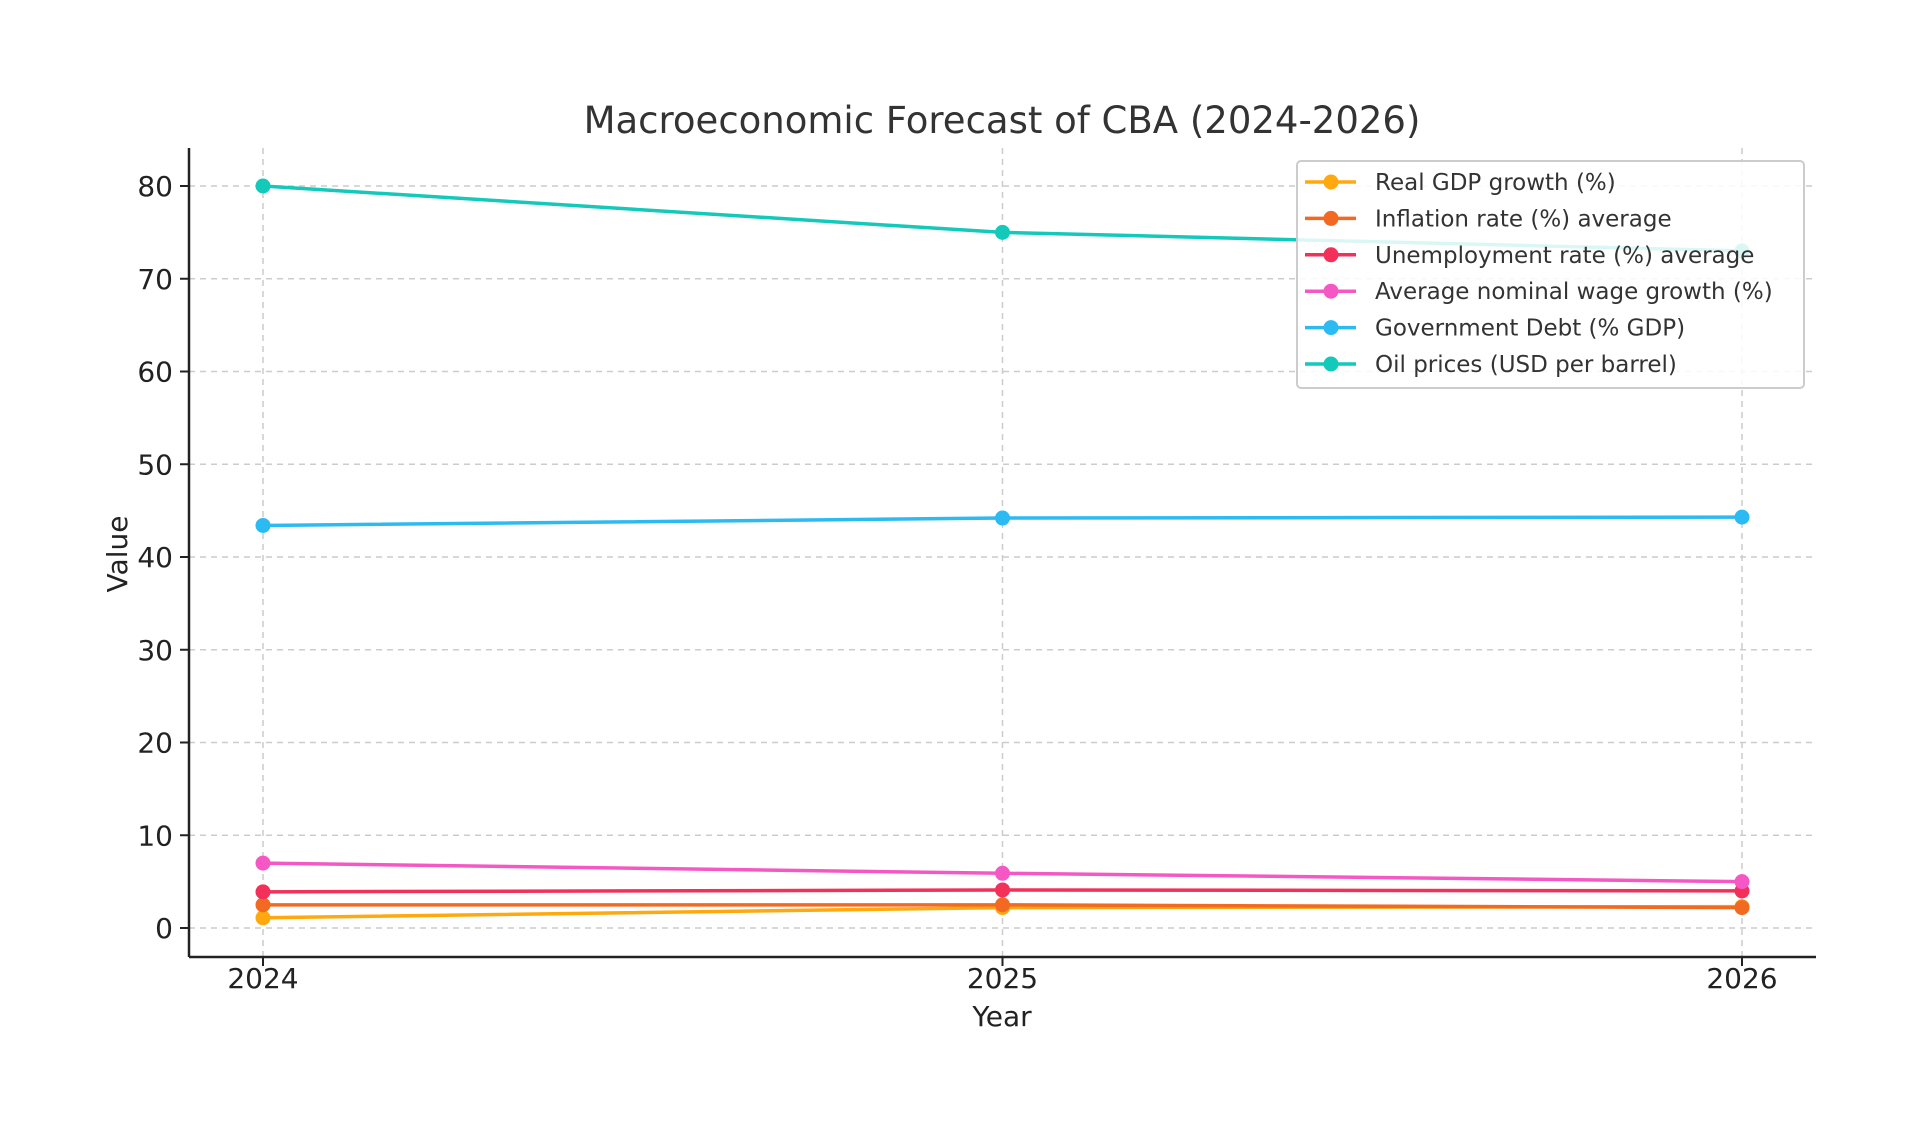 The width and height of the screenshot is (1920, 1142). I want to click on legend-label: Unemployment rate (%) average, so click(1564, 256).